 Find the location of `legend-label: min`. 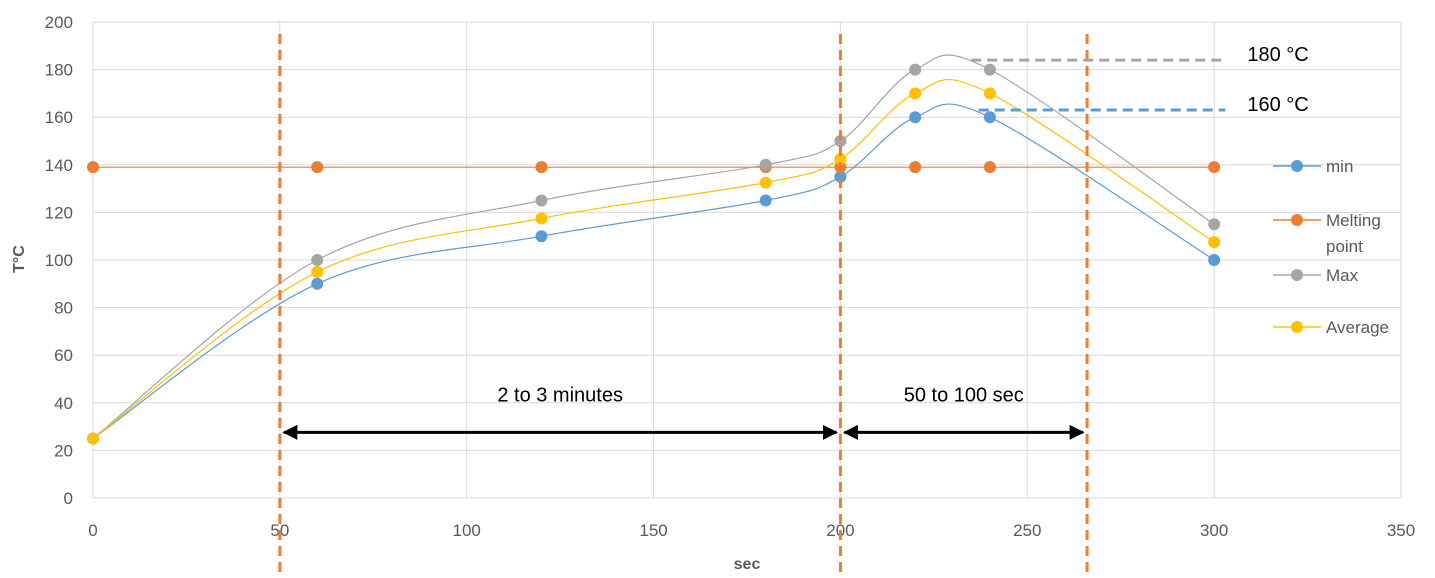

legend-label: min is located at coordinates (1339, 166).